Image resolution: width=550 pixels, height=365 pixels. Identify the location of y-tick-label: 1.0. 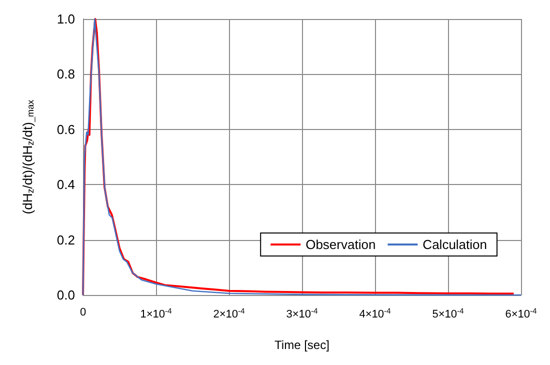
(65, 19).